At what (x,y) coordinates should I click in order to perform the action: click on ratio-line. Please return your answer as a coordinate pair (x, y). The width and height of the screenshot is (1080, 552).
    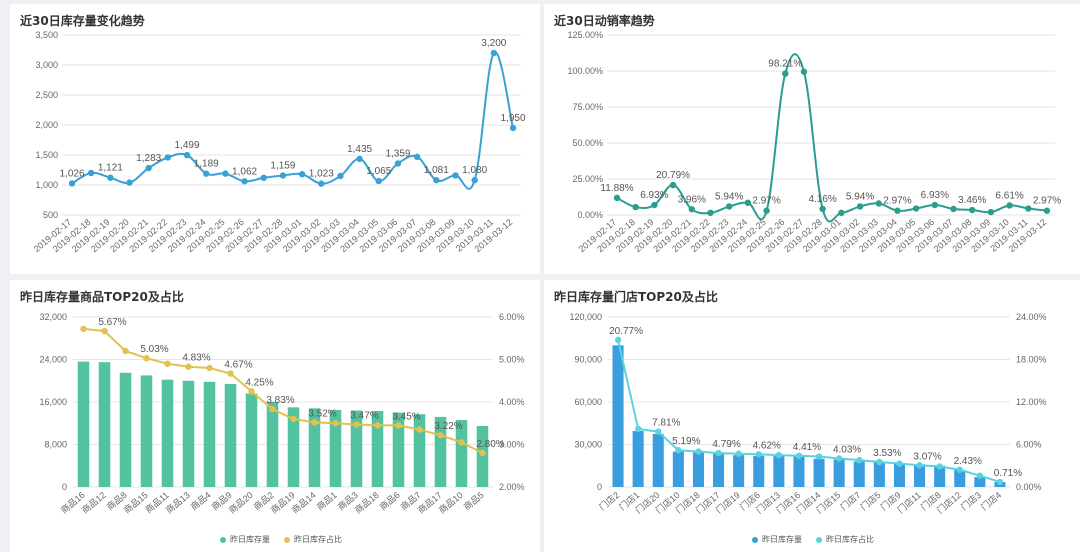
    Looking at the image, I should click on (283, 390).